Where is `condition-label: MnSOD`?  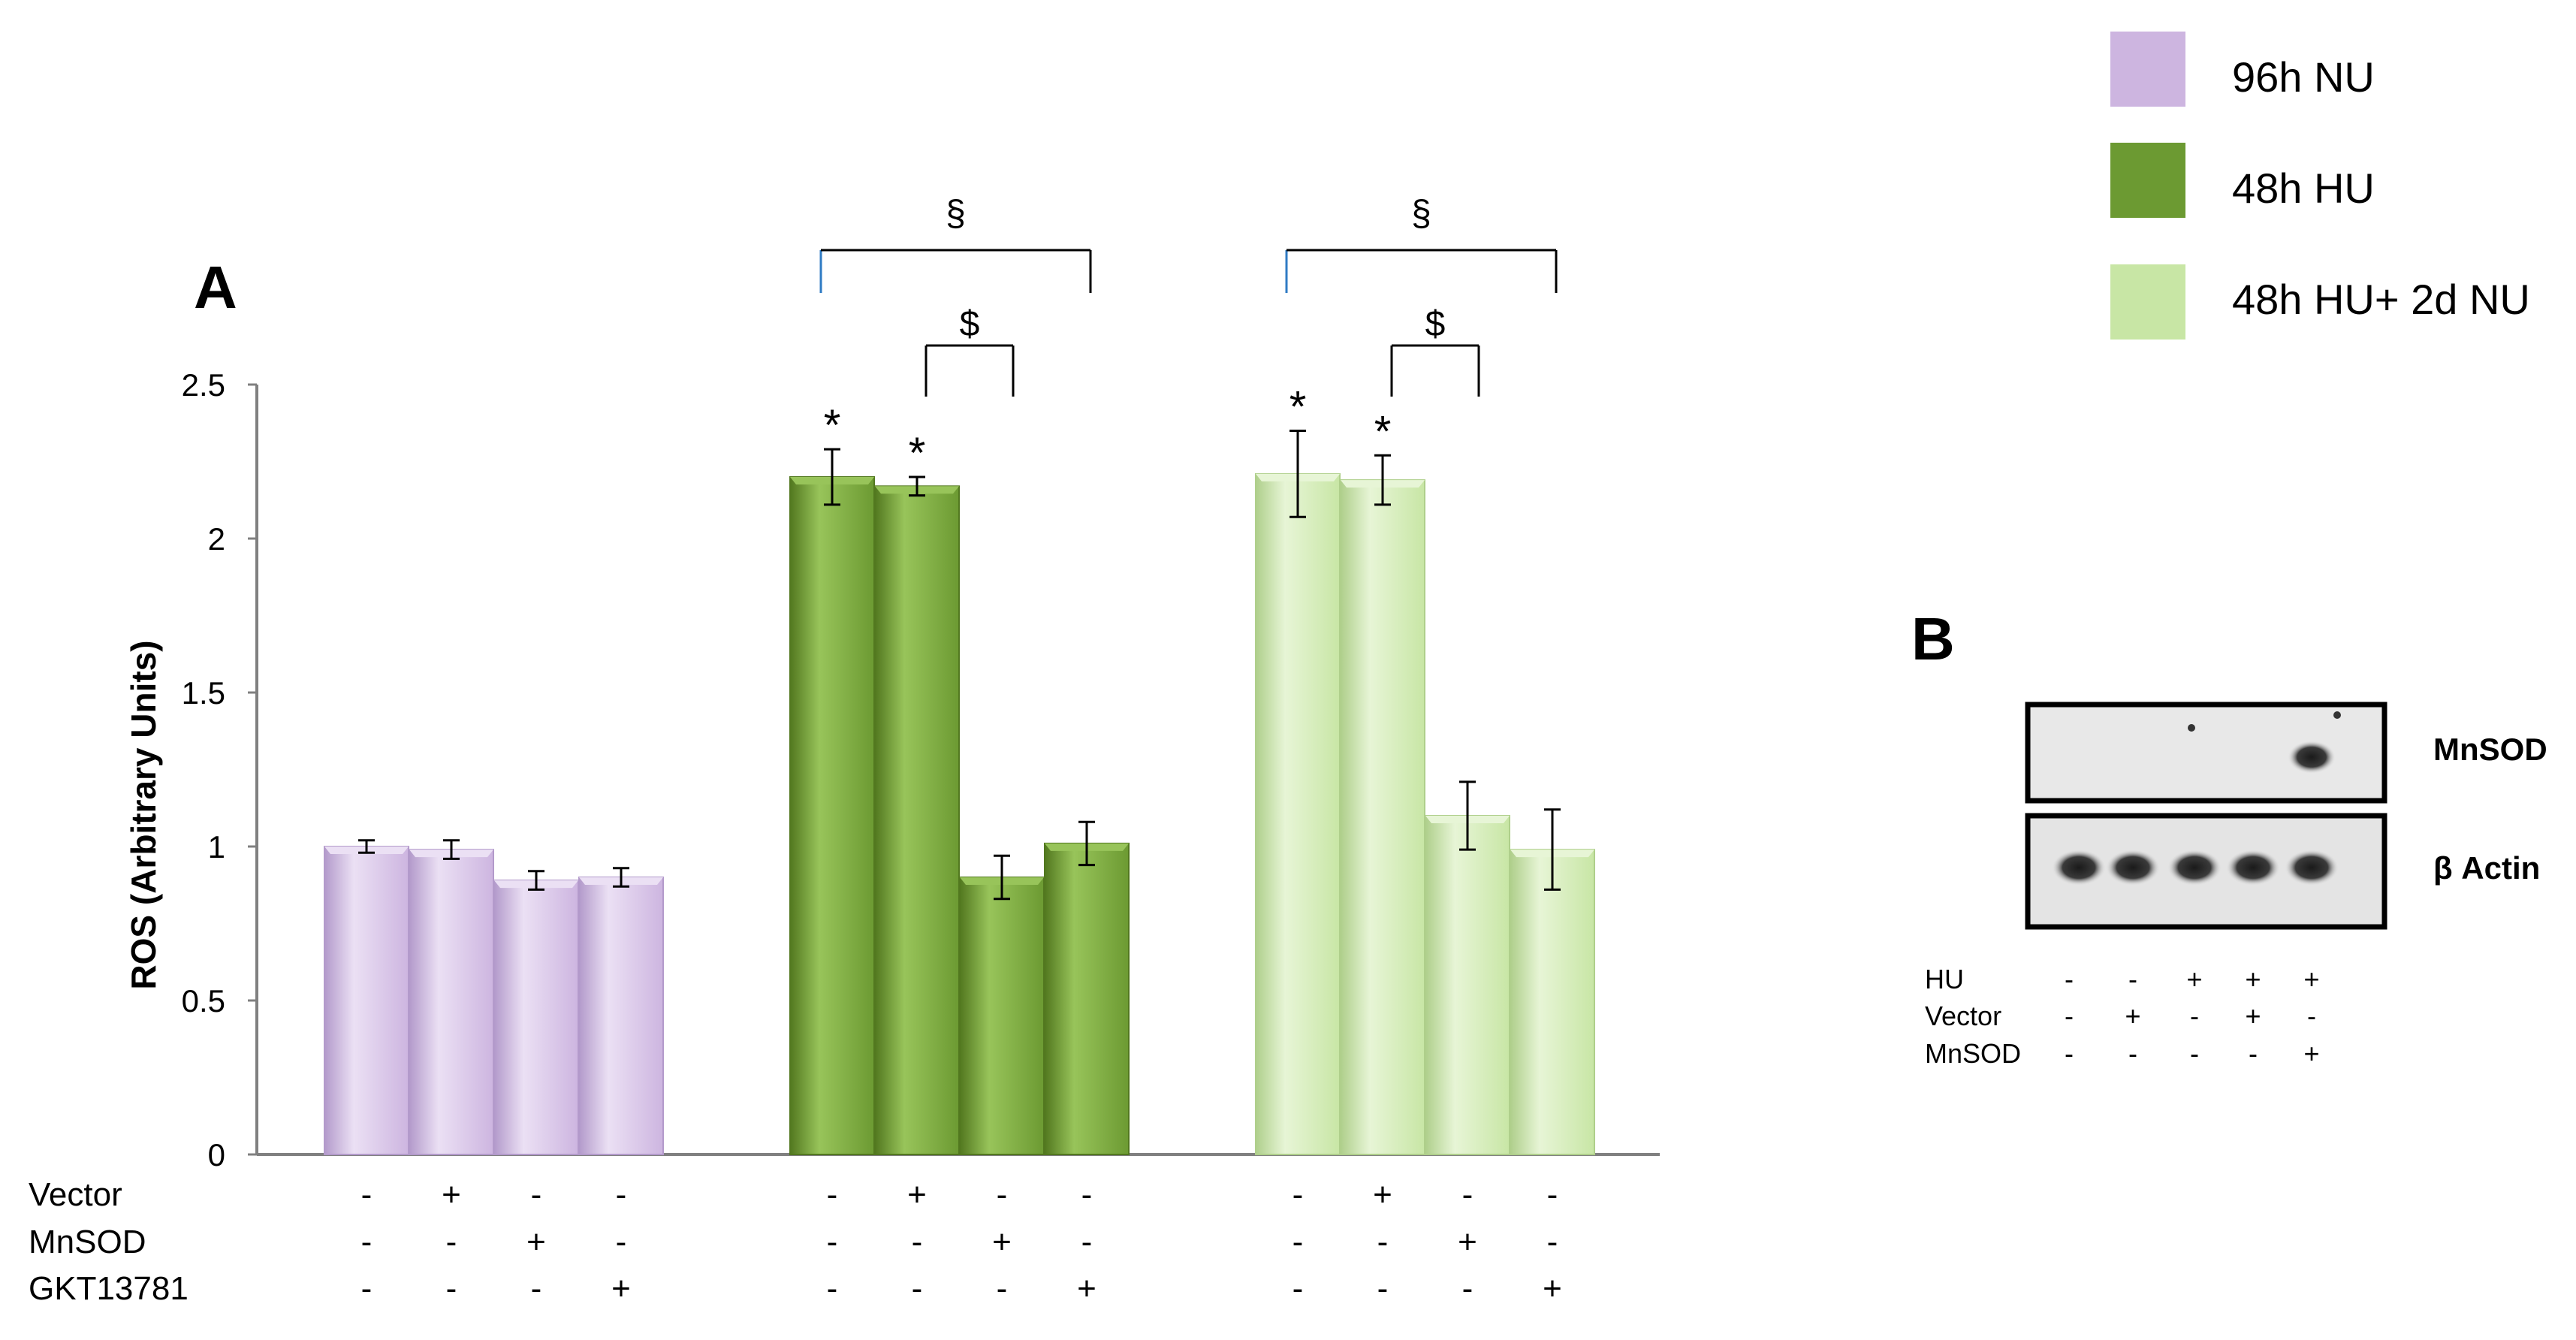 condition-label: MnSOD is located at coordinates (87, 1242).